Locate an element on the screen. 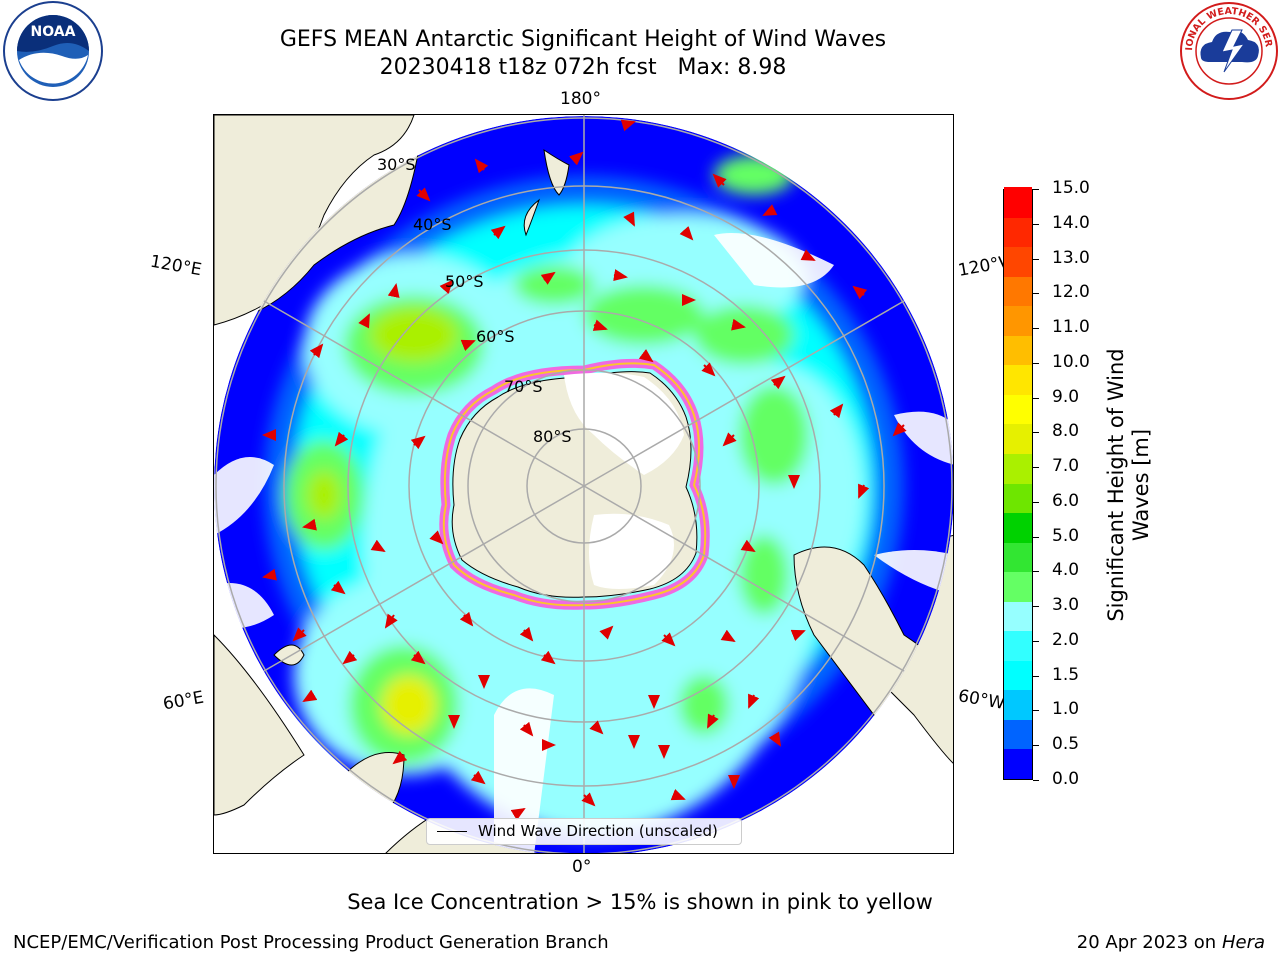  colorbar-tick-label: 15.0 is located at coordinates (1071, 188).